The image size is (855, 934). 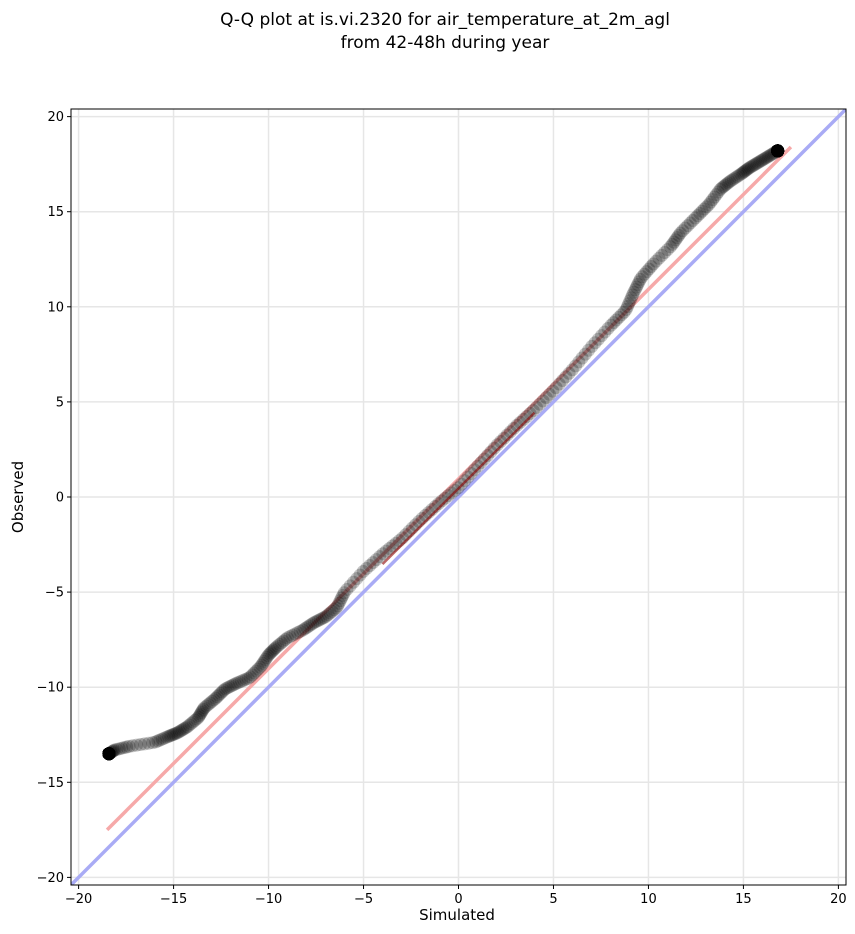 What do you see at coordinates (60, 498) in the screenshot?
I see `y-tick-label: 0` at bounding box center [60, 498].